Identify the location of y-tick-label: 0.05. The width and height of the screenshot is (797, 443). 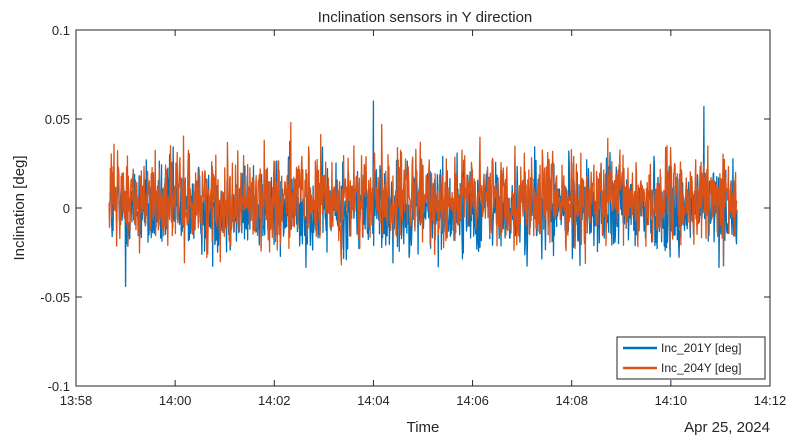
(57, 119).